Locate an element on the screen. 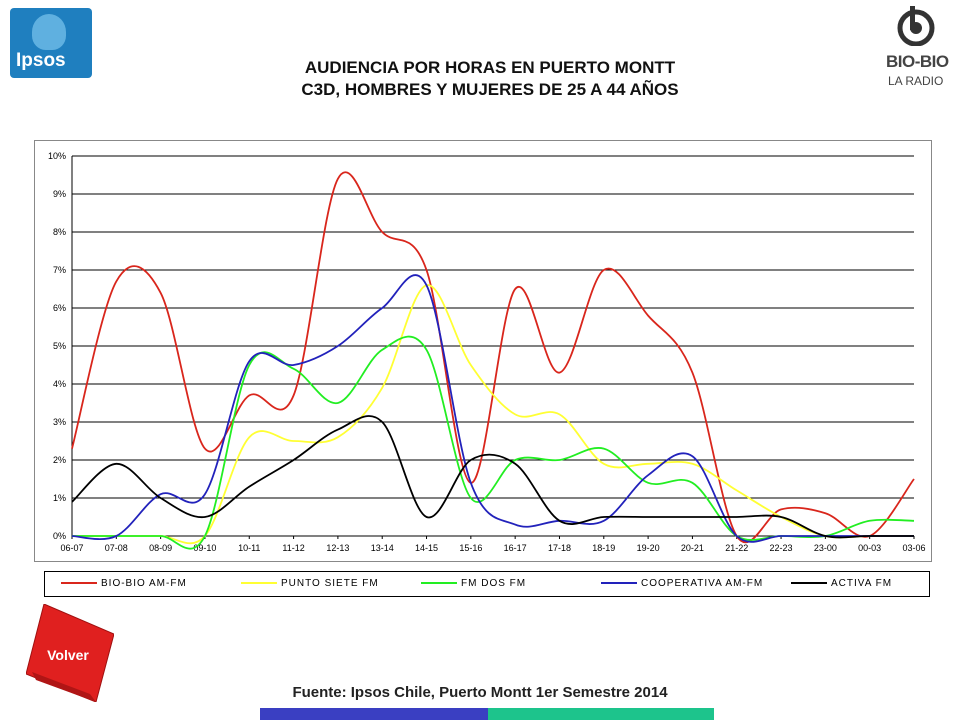 This screenshot has width=960, height=720. x-tick-label: 03-06 is located at coordinates (913, 548).